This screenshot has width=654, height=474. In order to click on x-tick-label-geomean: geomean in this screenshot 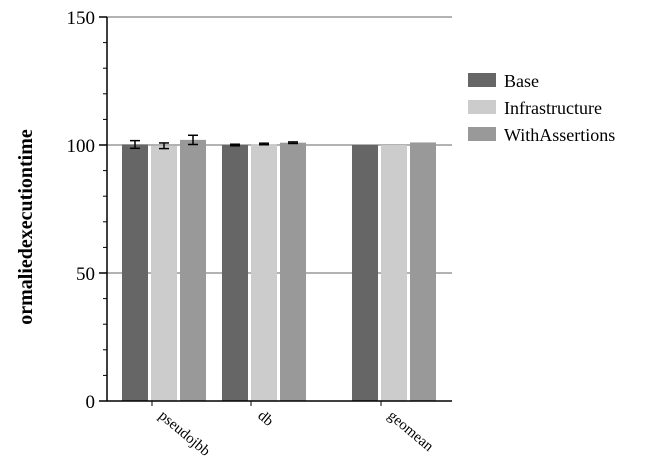, I will do `click(410, 431)`.